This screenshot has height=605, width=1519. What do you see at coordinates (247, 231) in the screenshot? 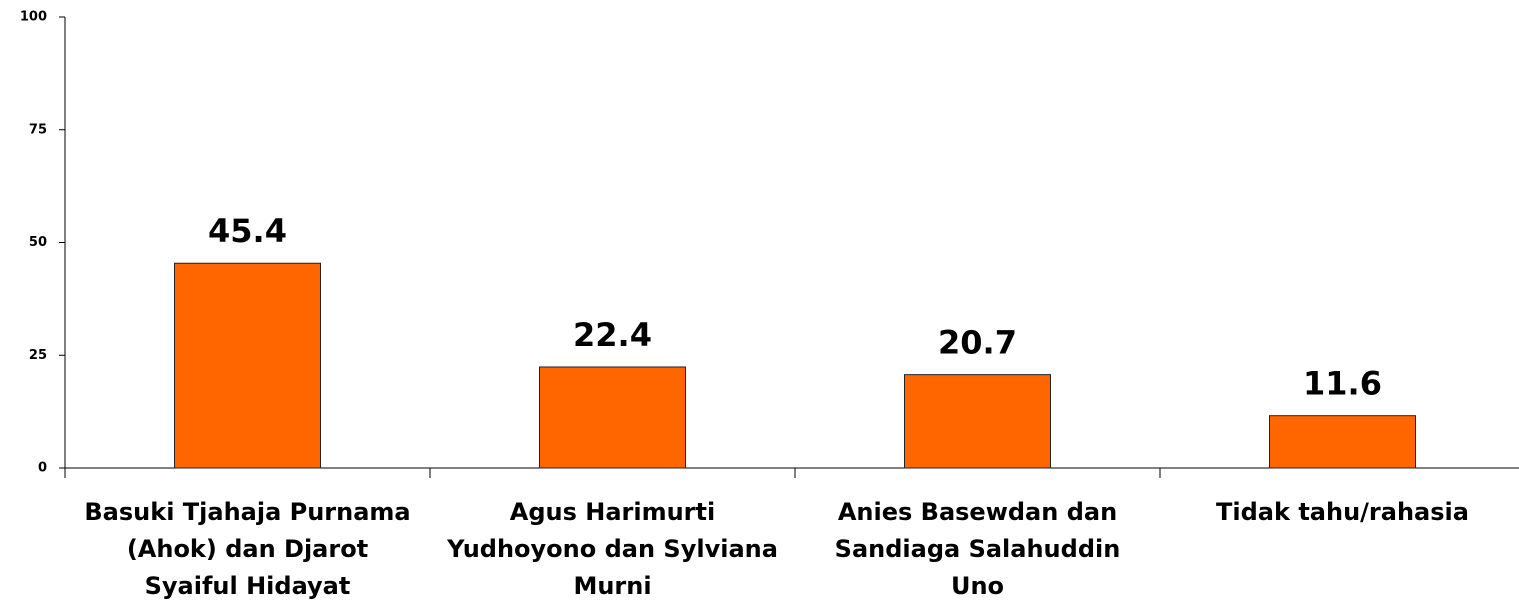
I see `value-label: 45.4` at bounding box center [247, 231].